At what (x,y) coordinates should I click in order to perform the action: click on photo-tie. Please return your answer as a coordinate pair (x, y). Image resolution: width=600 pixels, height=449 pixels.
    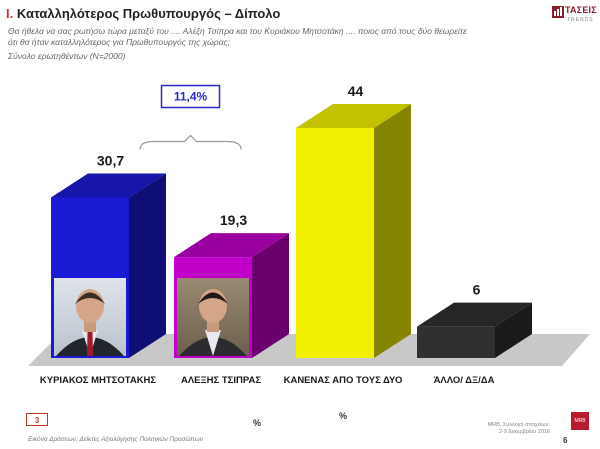
    Looking at the image, I should click on (90, 344).